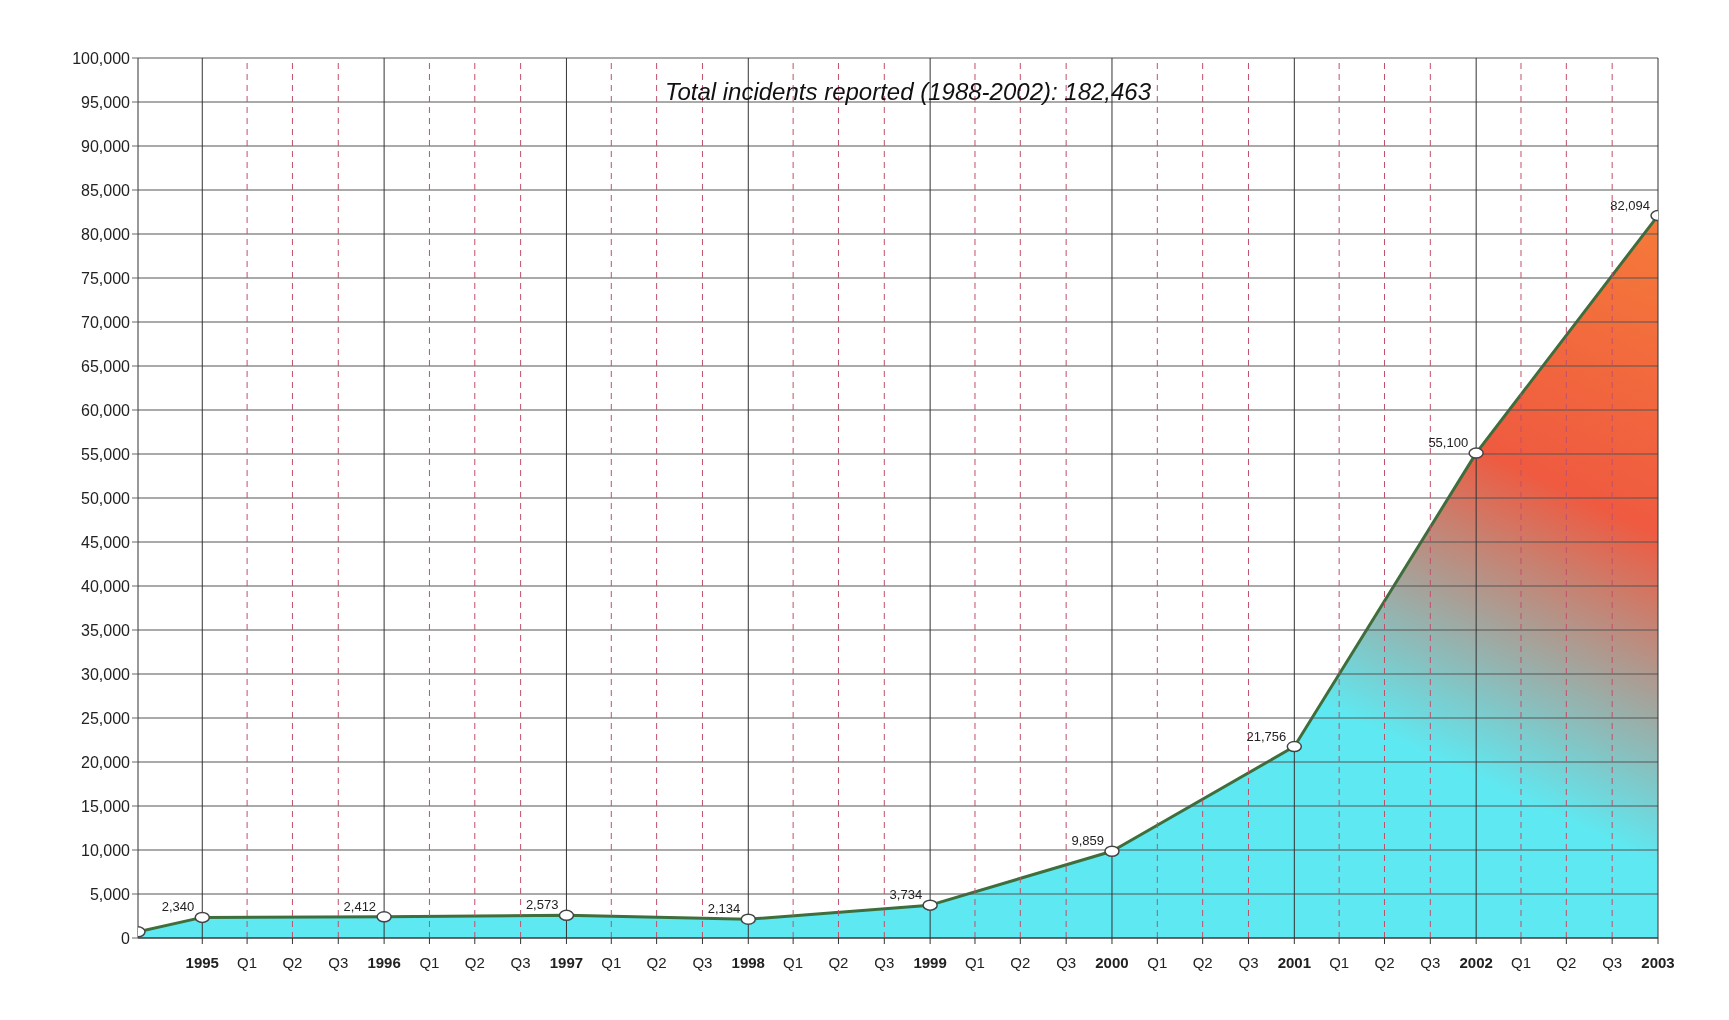  Describe the element at coordinates (106, 762) in the screenshot. I see `y-tick-label: 20,000` at that location.